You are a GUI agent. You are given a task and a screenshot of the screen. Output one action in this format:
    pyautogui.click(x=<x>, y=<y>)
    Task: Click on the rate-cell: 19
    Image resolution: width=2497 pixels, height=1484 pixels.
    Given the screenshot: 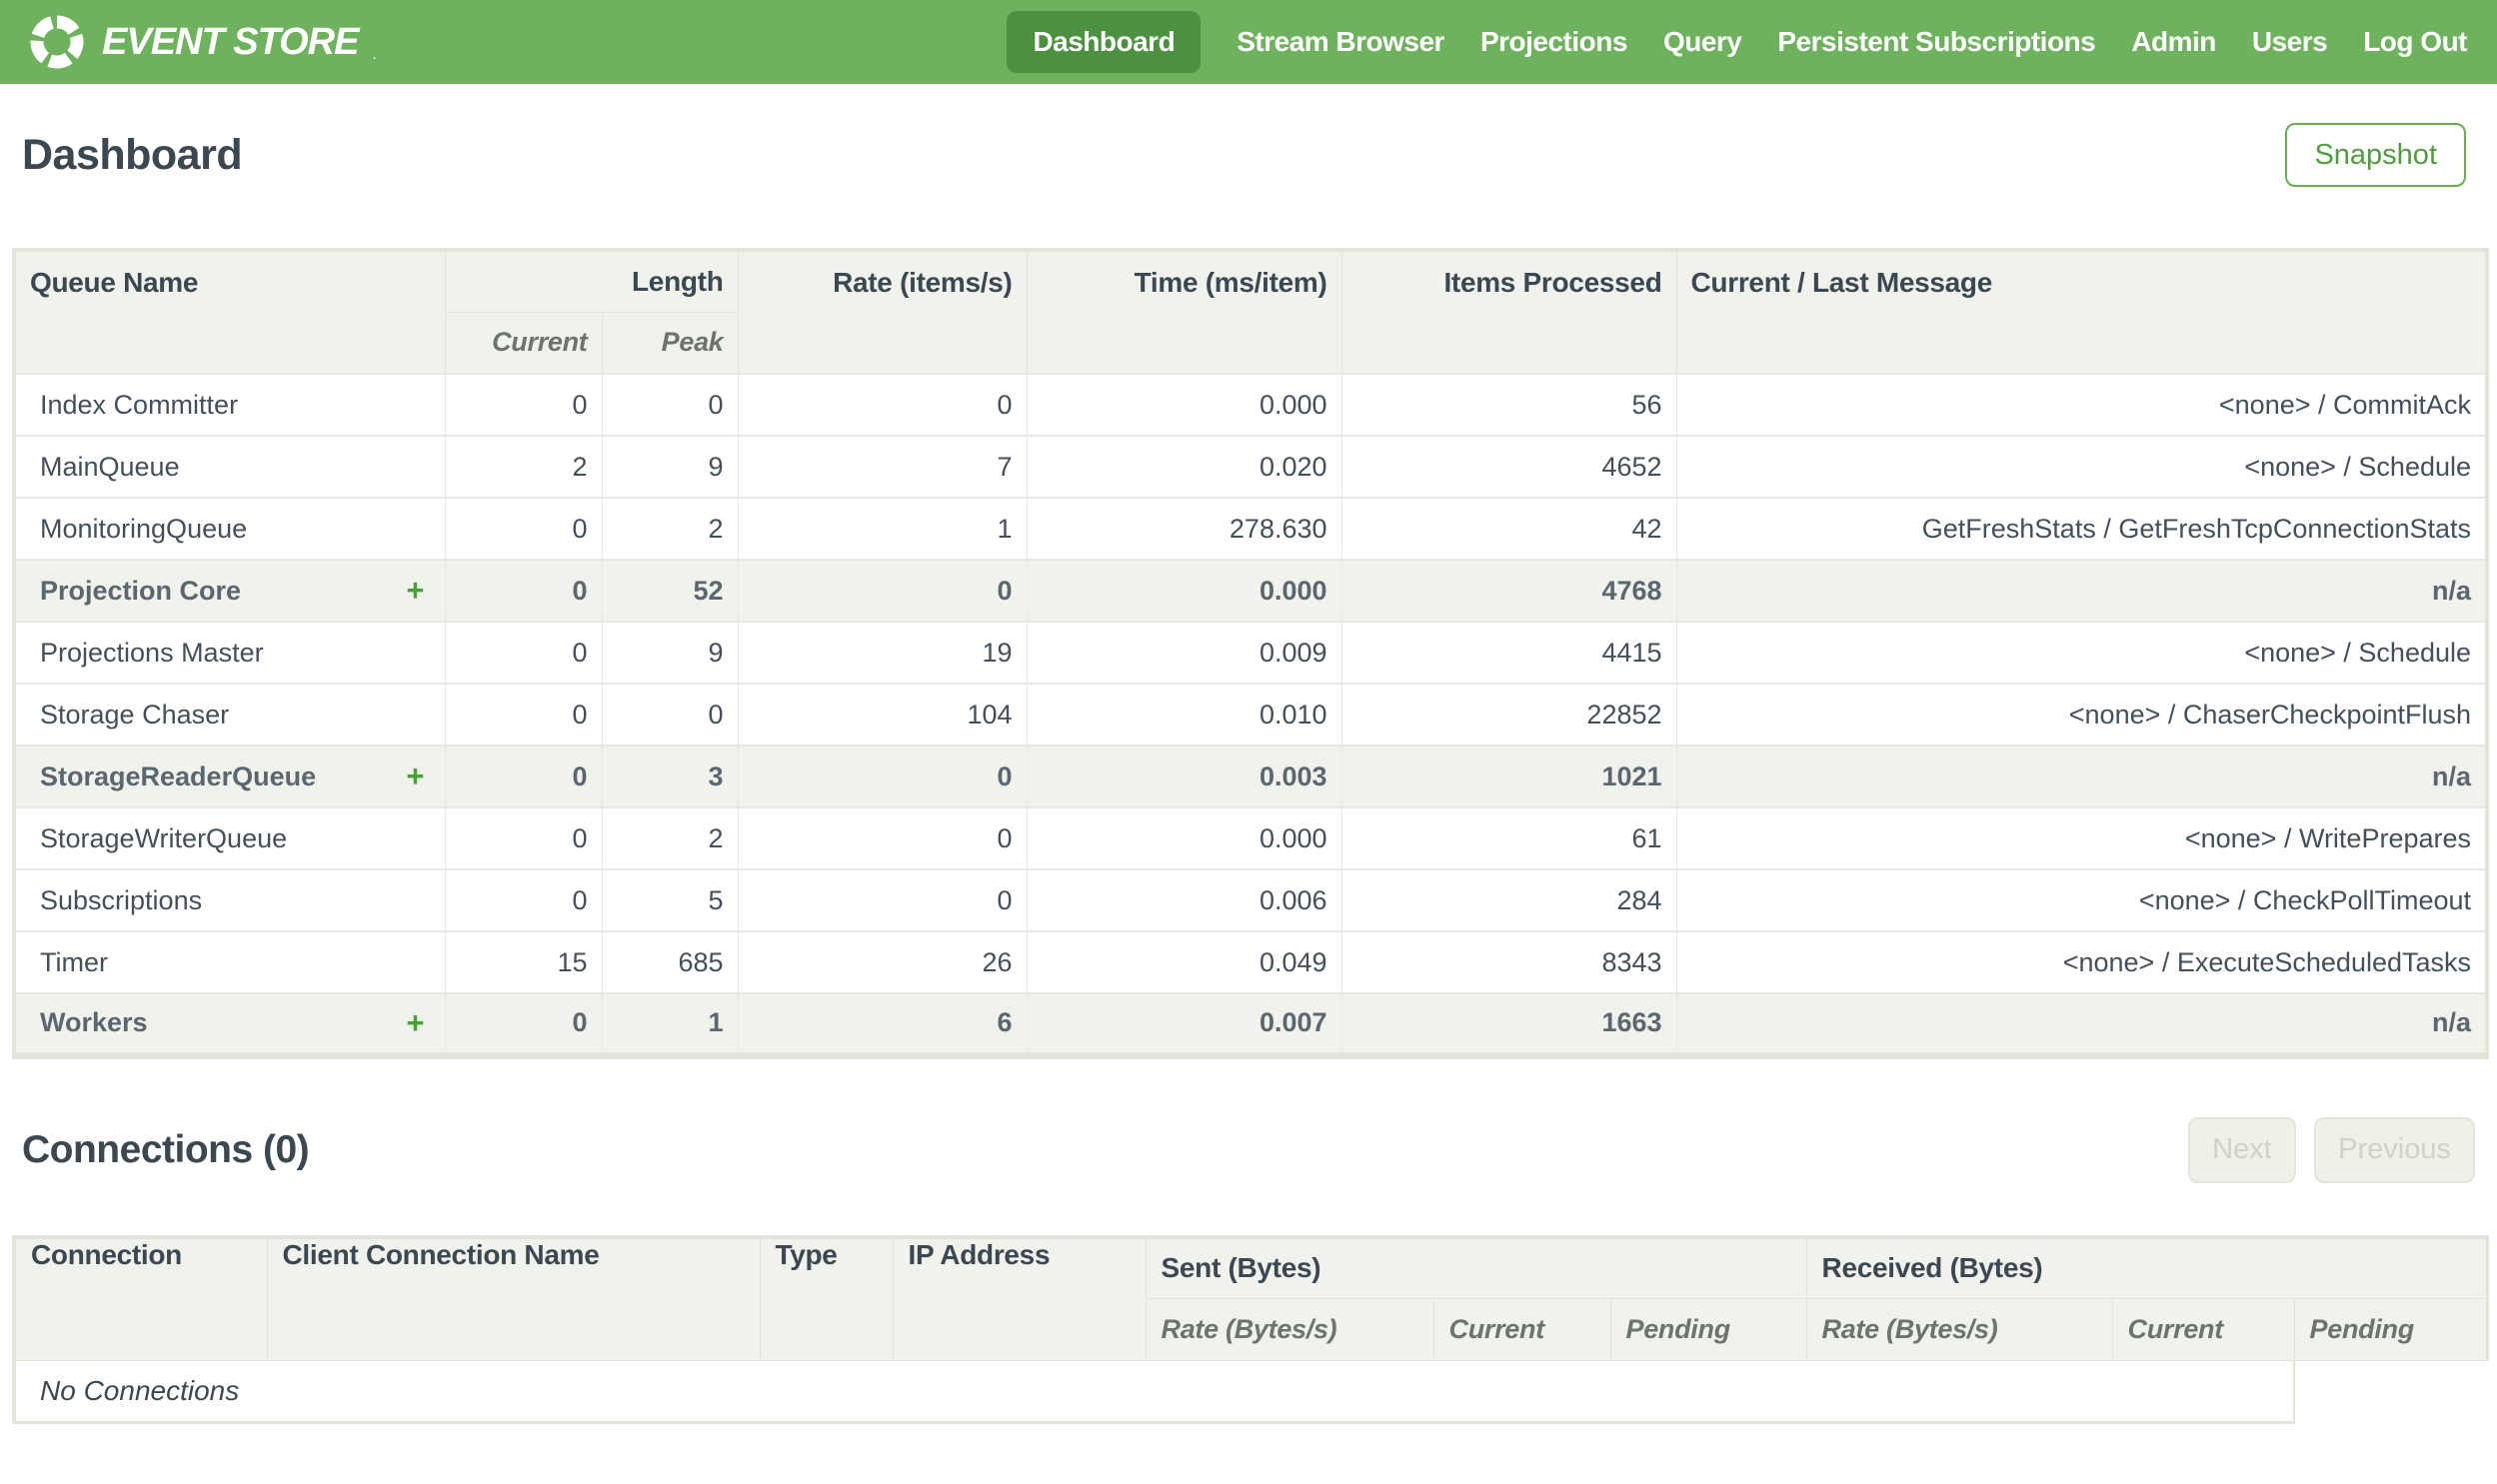 What is the action you would take?
    pyautogui.click(x=882, y=653)
    